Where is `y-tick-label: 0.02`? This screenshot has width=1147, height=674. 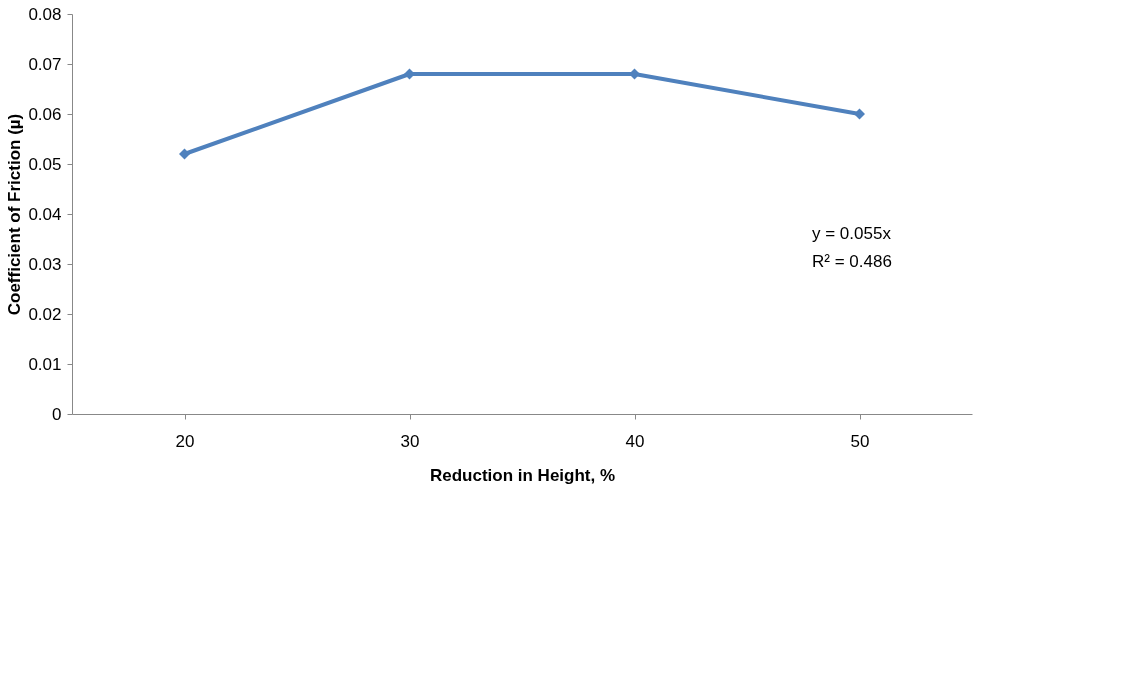
y-tick-label: 0.02 is located at coordinates (45, 314).